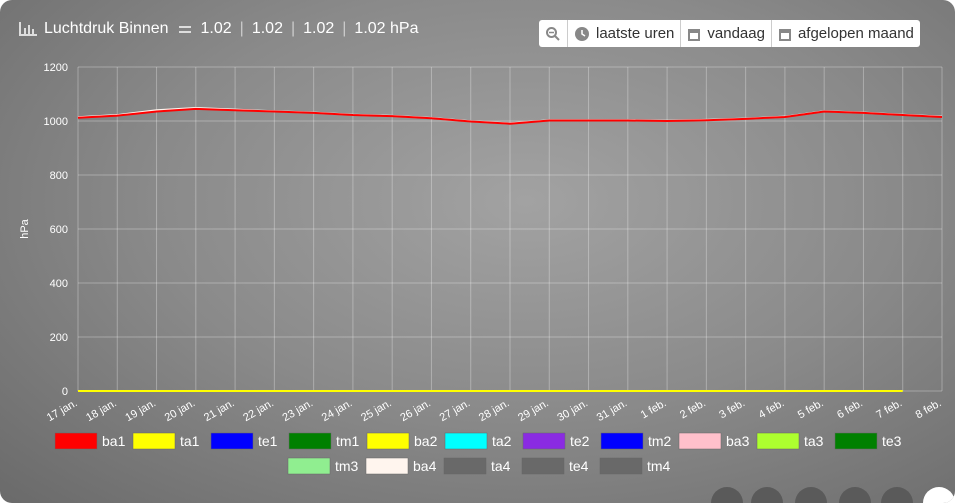  I want to click on chart-icon, so click(28, 29).